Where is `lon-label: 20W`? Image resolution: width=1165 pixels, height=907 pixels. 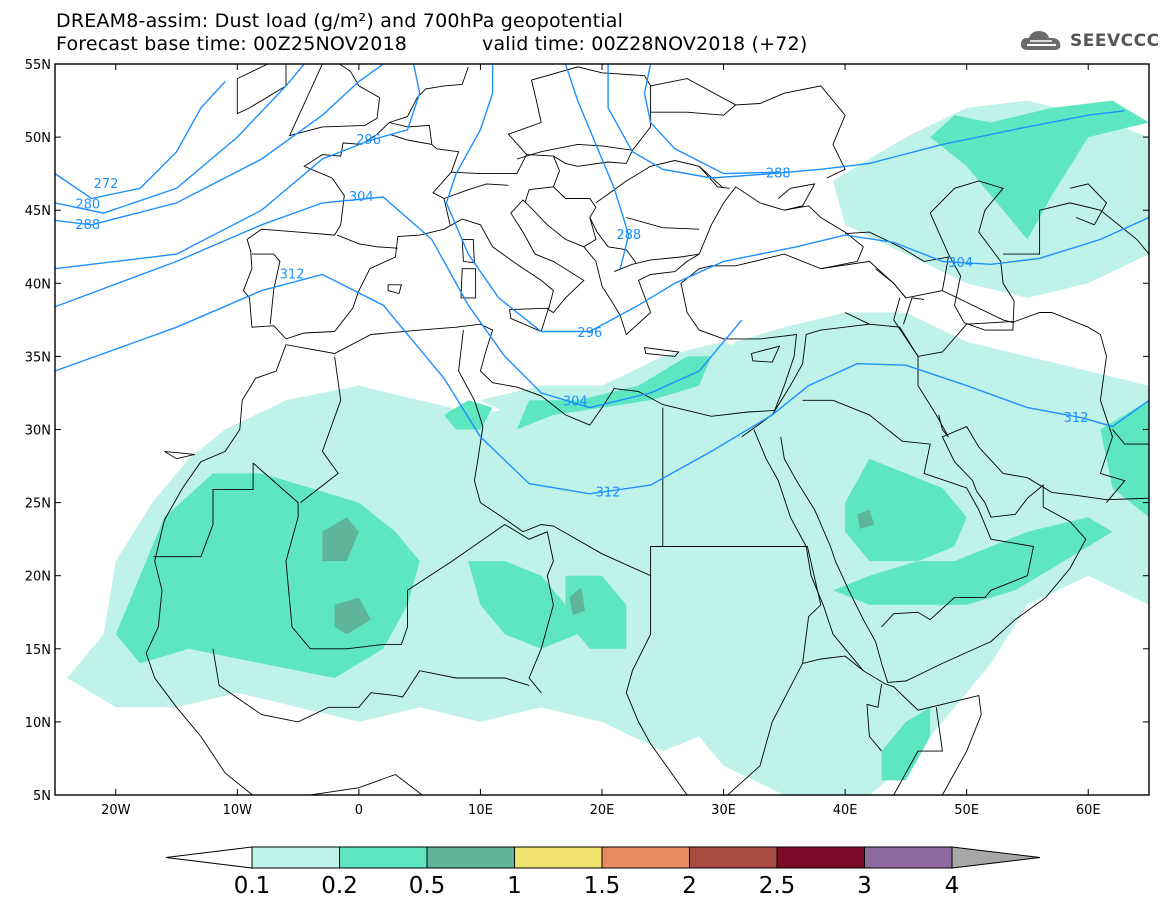
lon-label: 20W is located at coordinates (116, 810).